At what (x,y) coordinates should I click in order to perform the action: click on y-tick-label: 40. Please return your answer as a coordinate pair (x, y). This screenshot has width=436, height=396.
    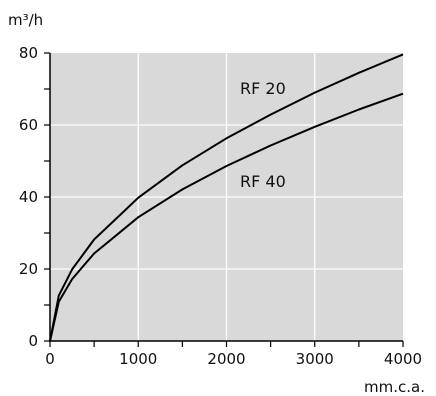
    Looking at the image, I should click on (28, 197).